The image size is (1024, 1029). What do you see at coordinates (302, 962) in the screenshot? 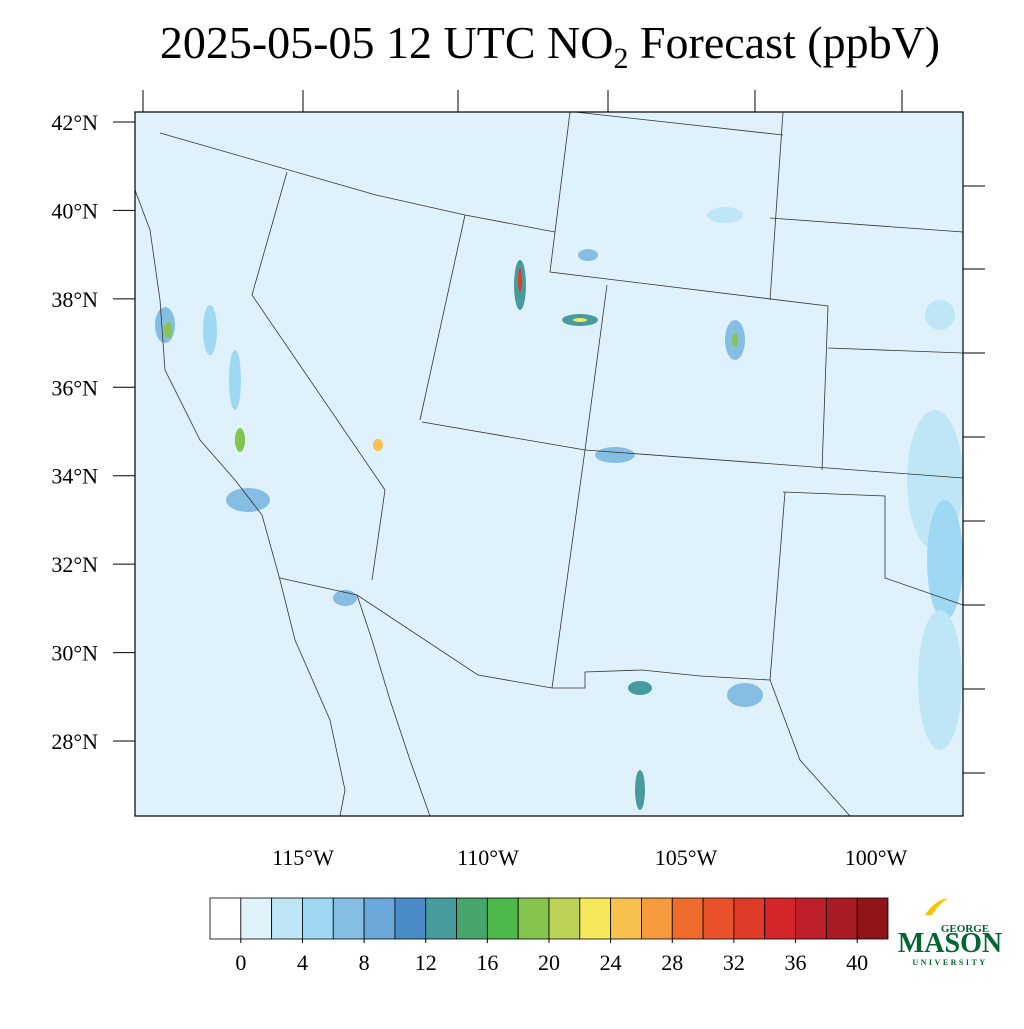
I see `colorbar-label: 4` at bounding box center [302, 962].